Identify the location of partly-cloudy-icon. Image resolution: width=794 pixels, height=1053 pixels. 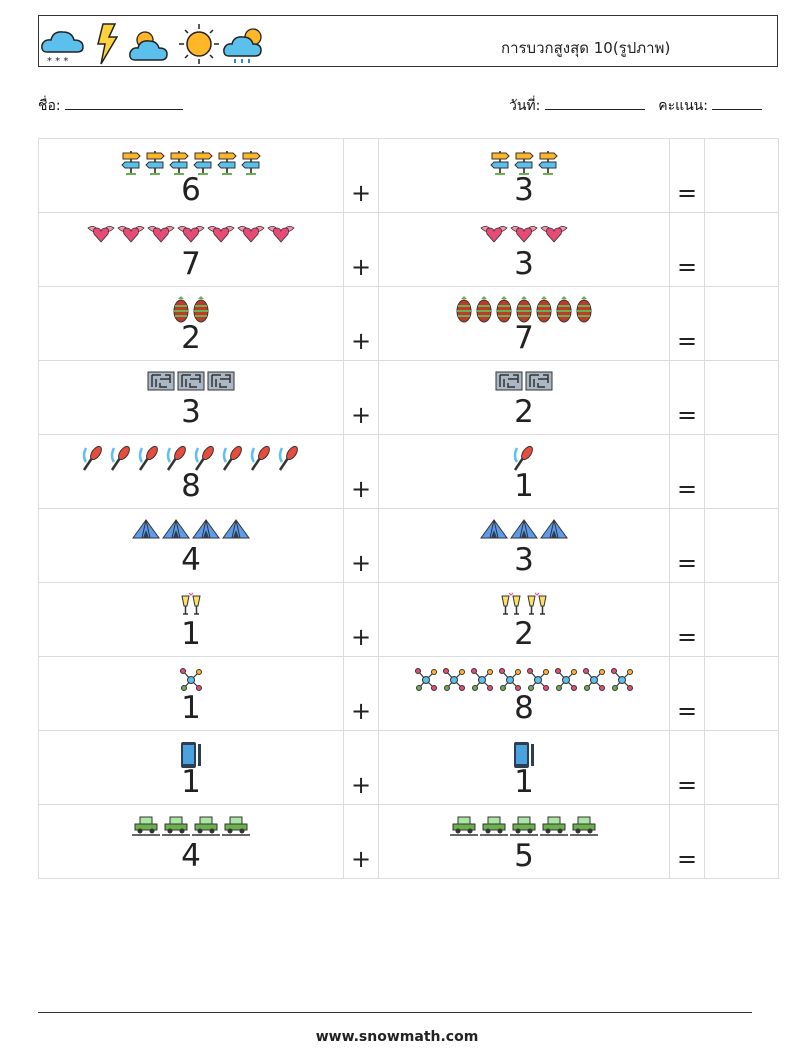
(148, 46).